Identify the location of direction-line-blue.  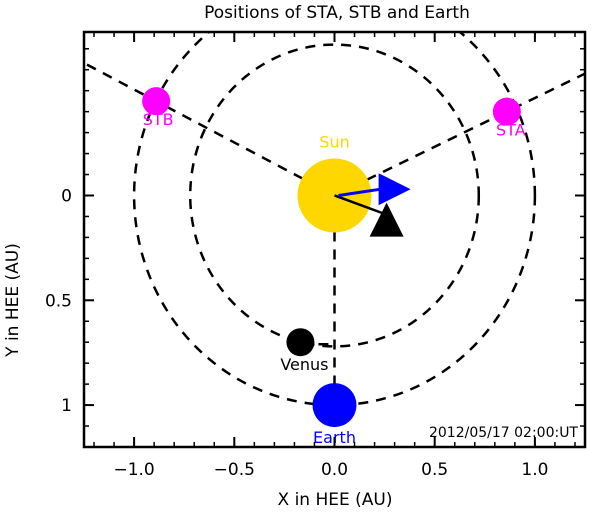
(359, 192).